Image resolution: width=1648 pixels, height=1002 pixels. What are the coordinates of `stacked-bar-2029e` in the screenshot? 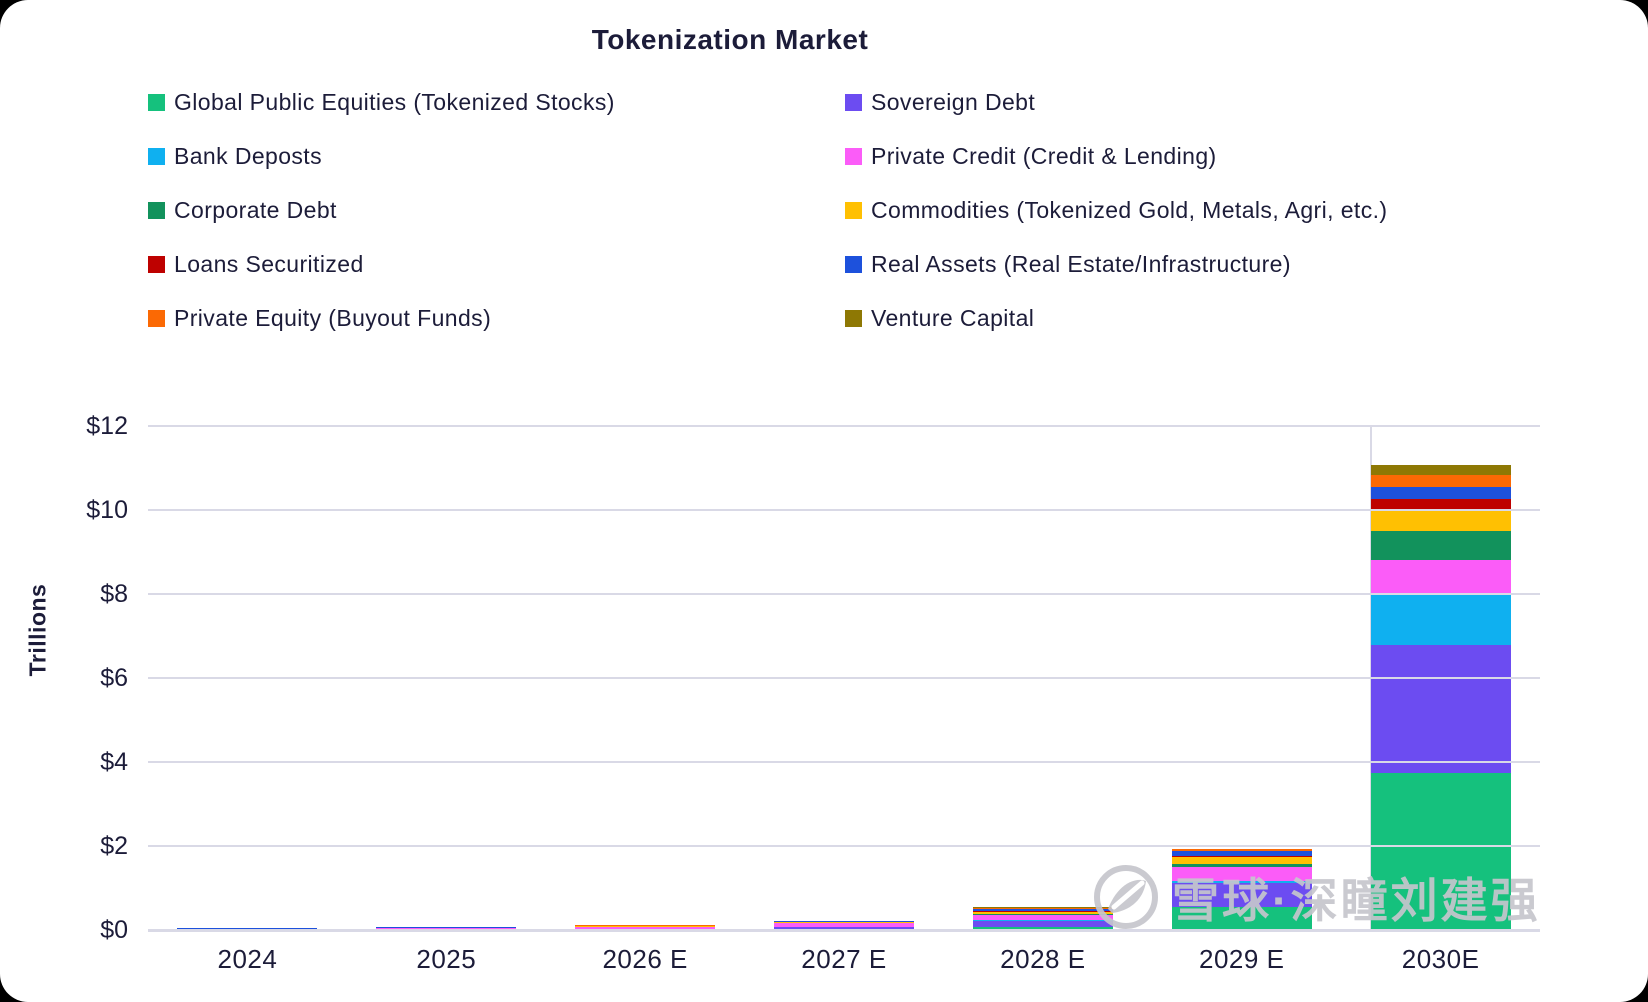 It's located at (1241, 889).